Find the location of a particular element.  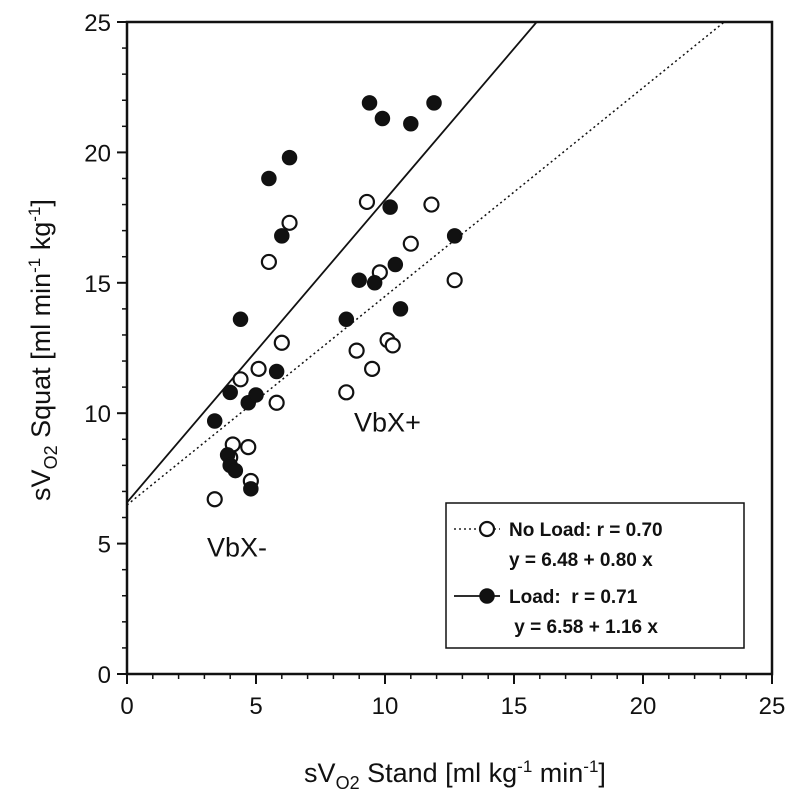

legend-box is located at coordinates (595, 575).